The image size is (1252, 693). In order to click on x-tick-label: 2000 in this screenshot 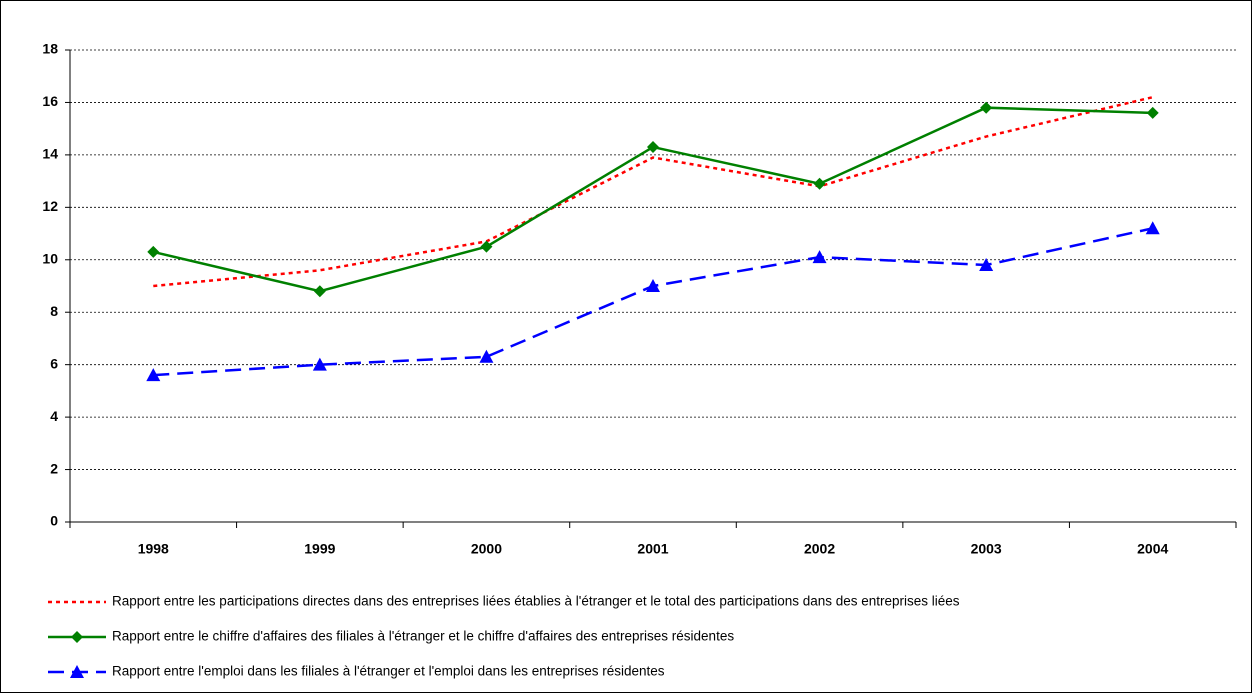, I will do `click(486, 549)`.